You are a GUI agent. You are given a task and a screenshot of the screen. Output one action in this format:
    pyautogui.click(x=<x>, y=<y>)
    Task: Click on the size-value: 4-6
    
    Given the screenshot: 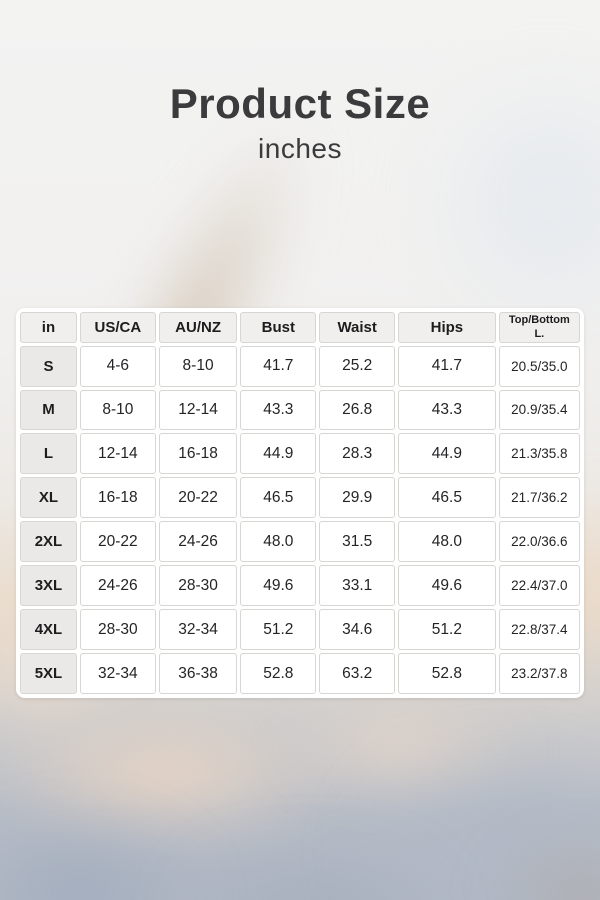 What is the action you would take?
    pyautogui.click(x=117, y=366)
    